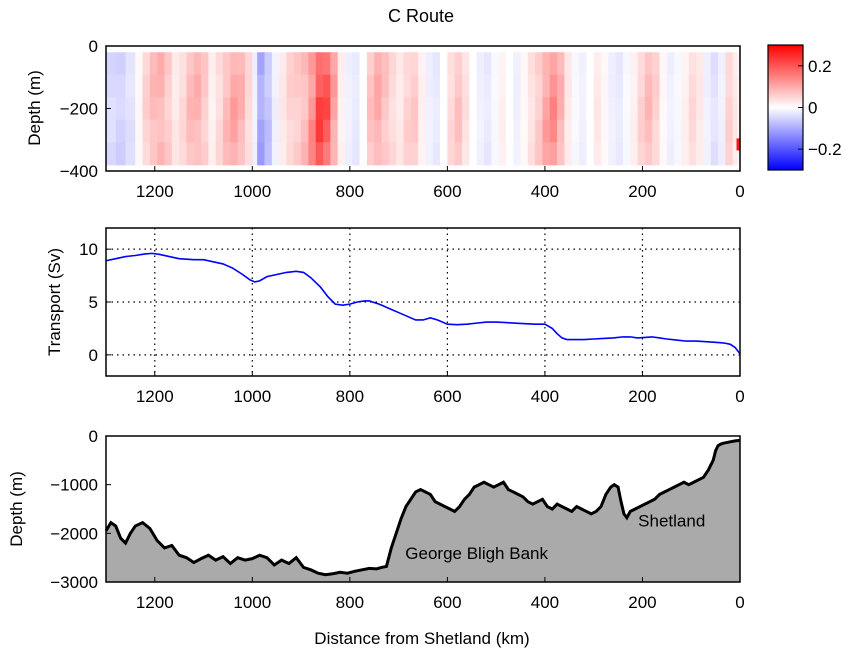  I want to click on heatmap-xtick-label: 1000, so click(252, 191).